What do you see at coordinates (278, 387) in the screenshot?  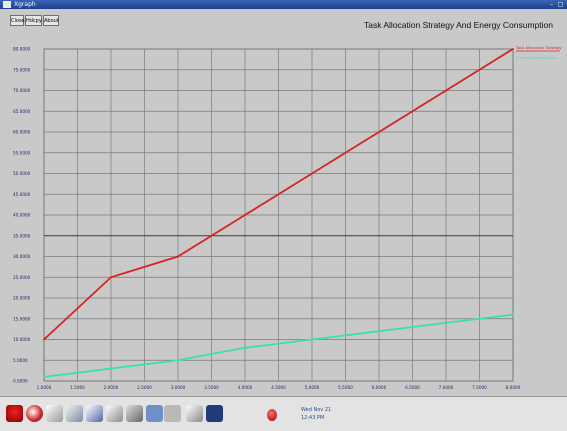 I see `x-tick-label: 4.5000` at bounding box center [278, 387].